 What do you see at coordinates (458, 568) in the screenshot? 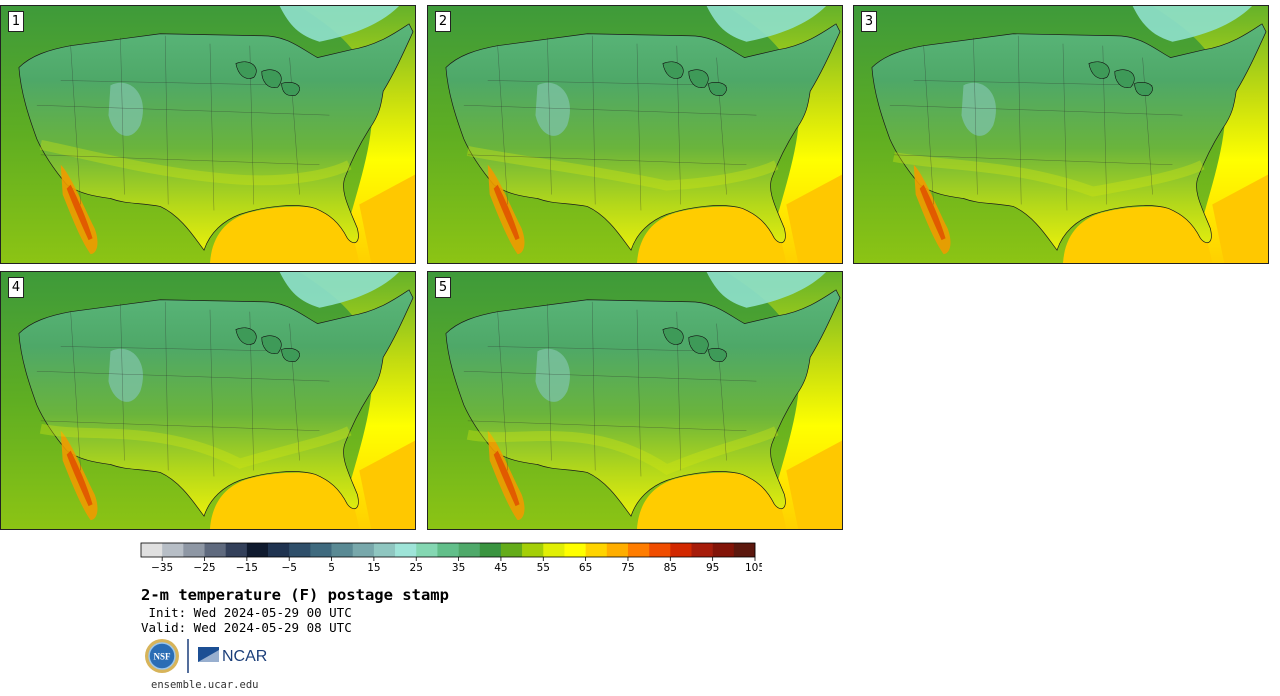
I see `colorbar-tick-label: 35` at bounding box center [458, 568].